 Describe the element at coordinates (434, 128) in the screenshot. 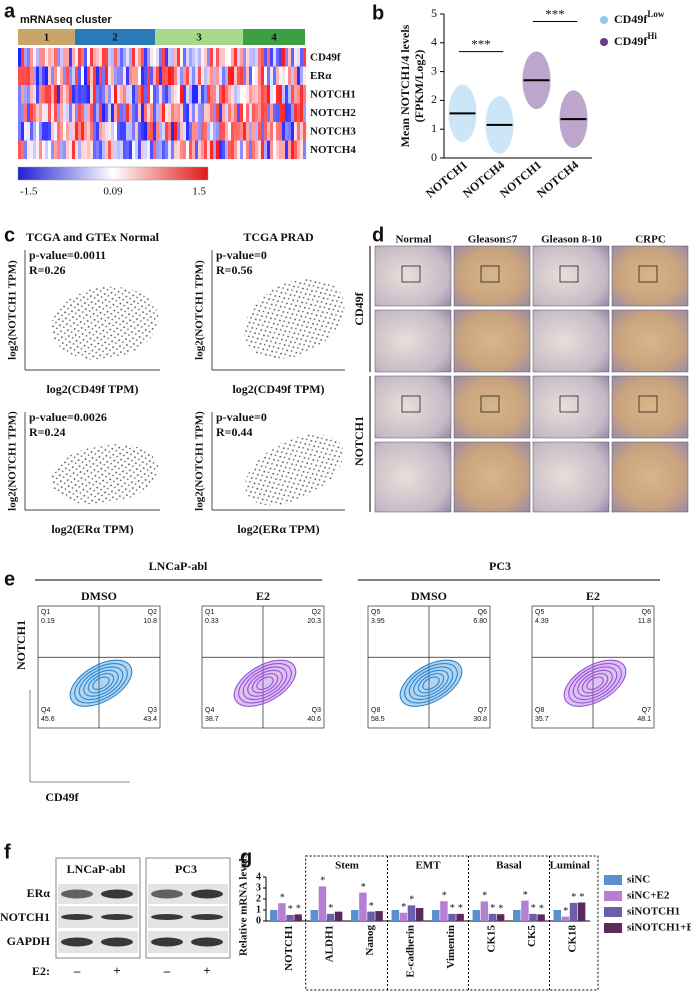

I see `y-tick-label: 1` at that location.